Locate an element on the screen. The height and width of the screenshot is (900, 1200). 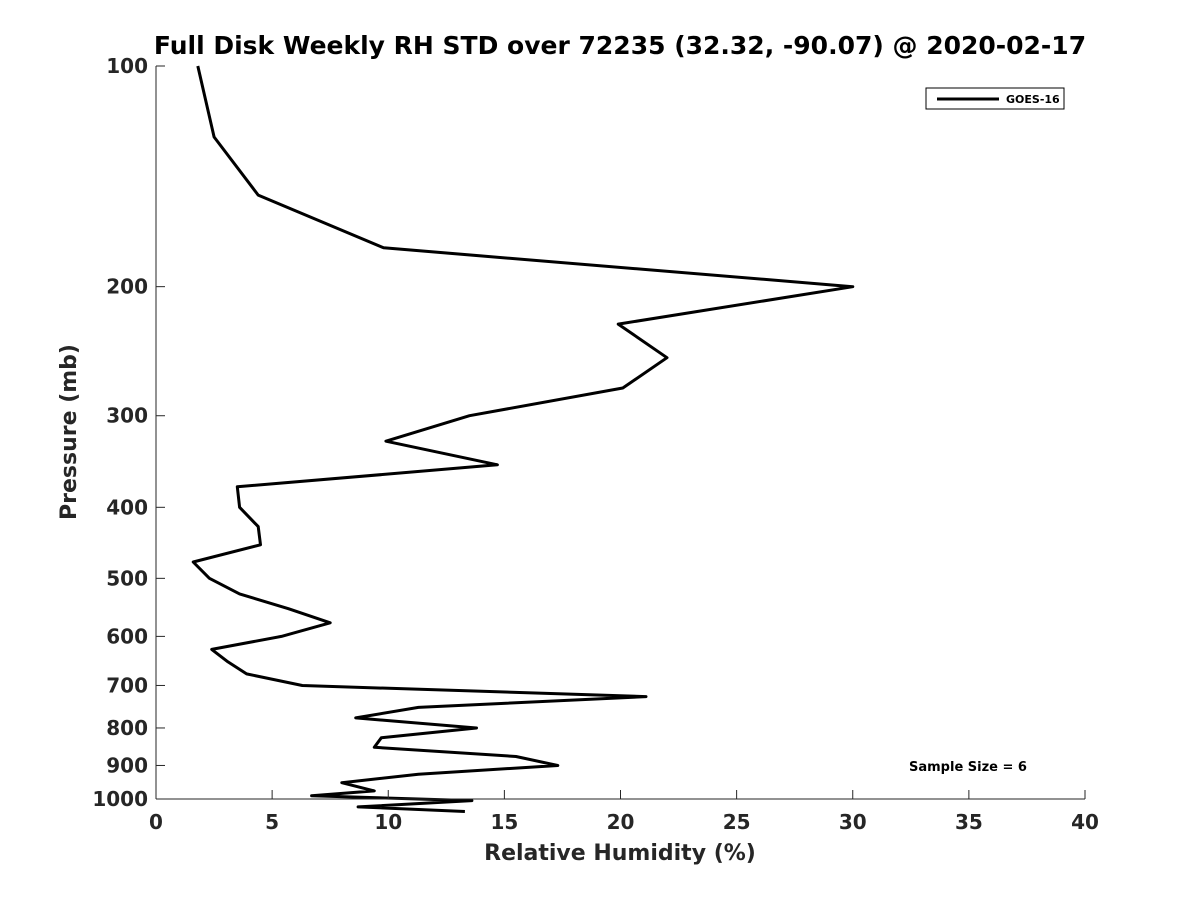
x-tick-label: 20 is located at coordinates (621, 822).